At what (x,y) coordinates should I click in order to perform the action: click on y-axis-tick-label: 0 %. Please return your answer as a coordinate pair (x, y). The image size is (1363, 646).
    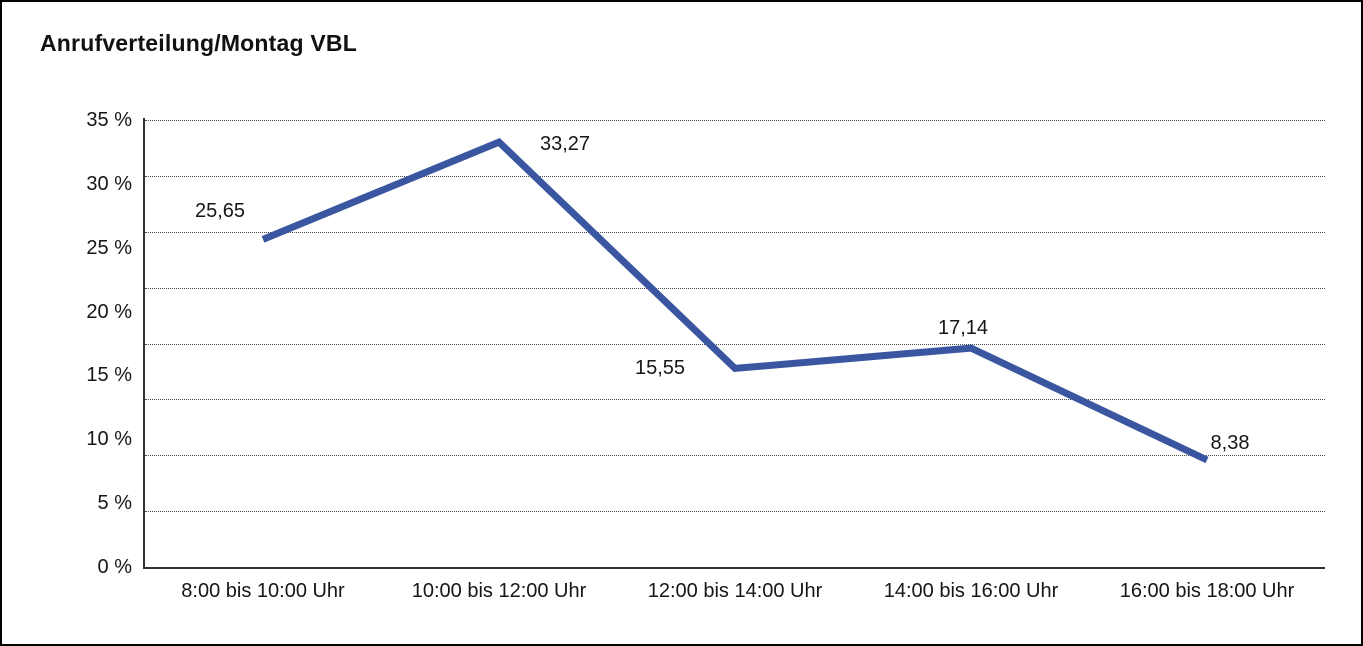
    Looking at the image, I should click on (114, 567).